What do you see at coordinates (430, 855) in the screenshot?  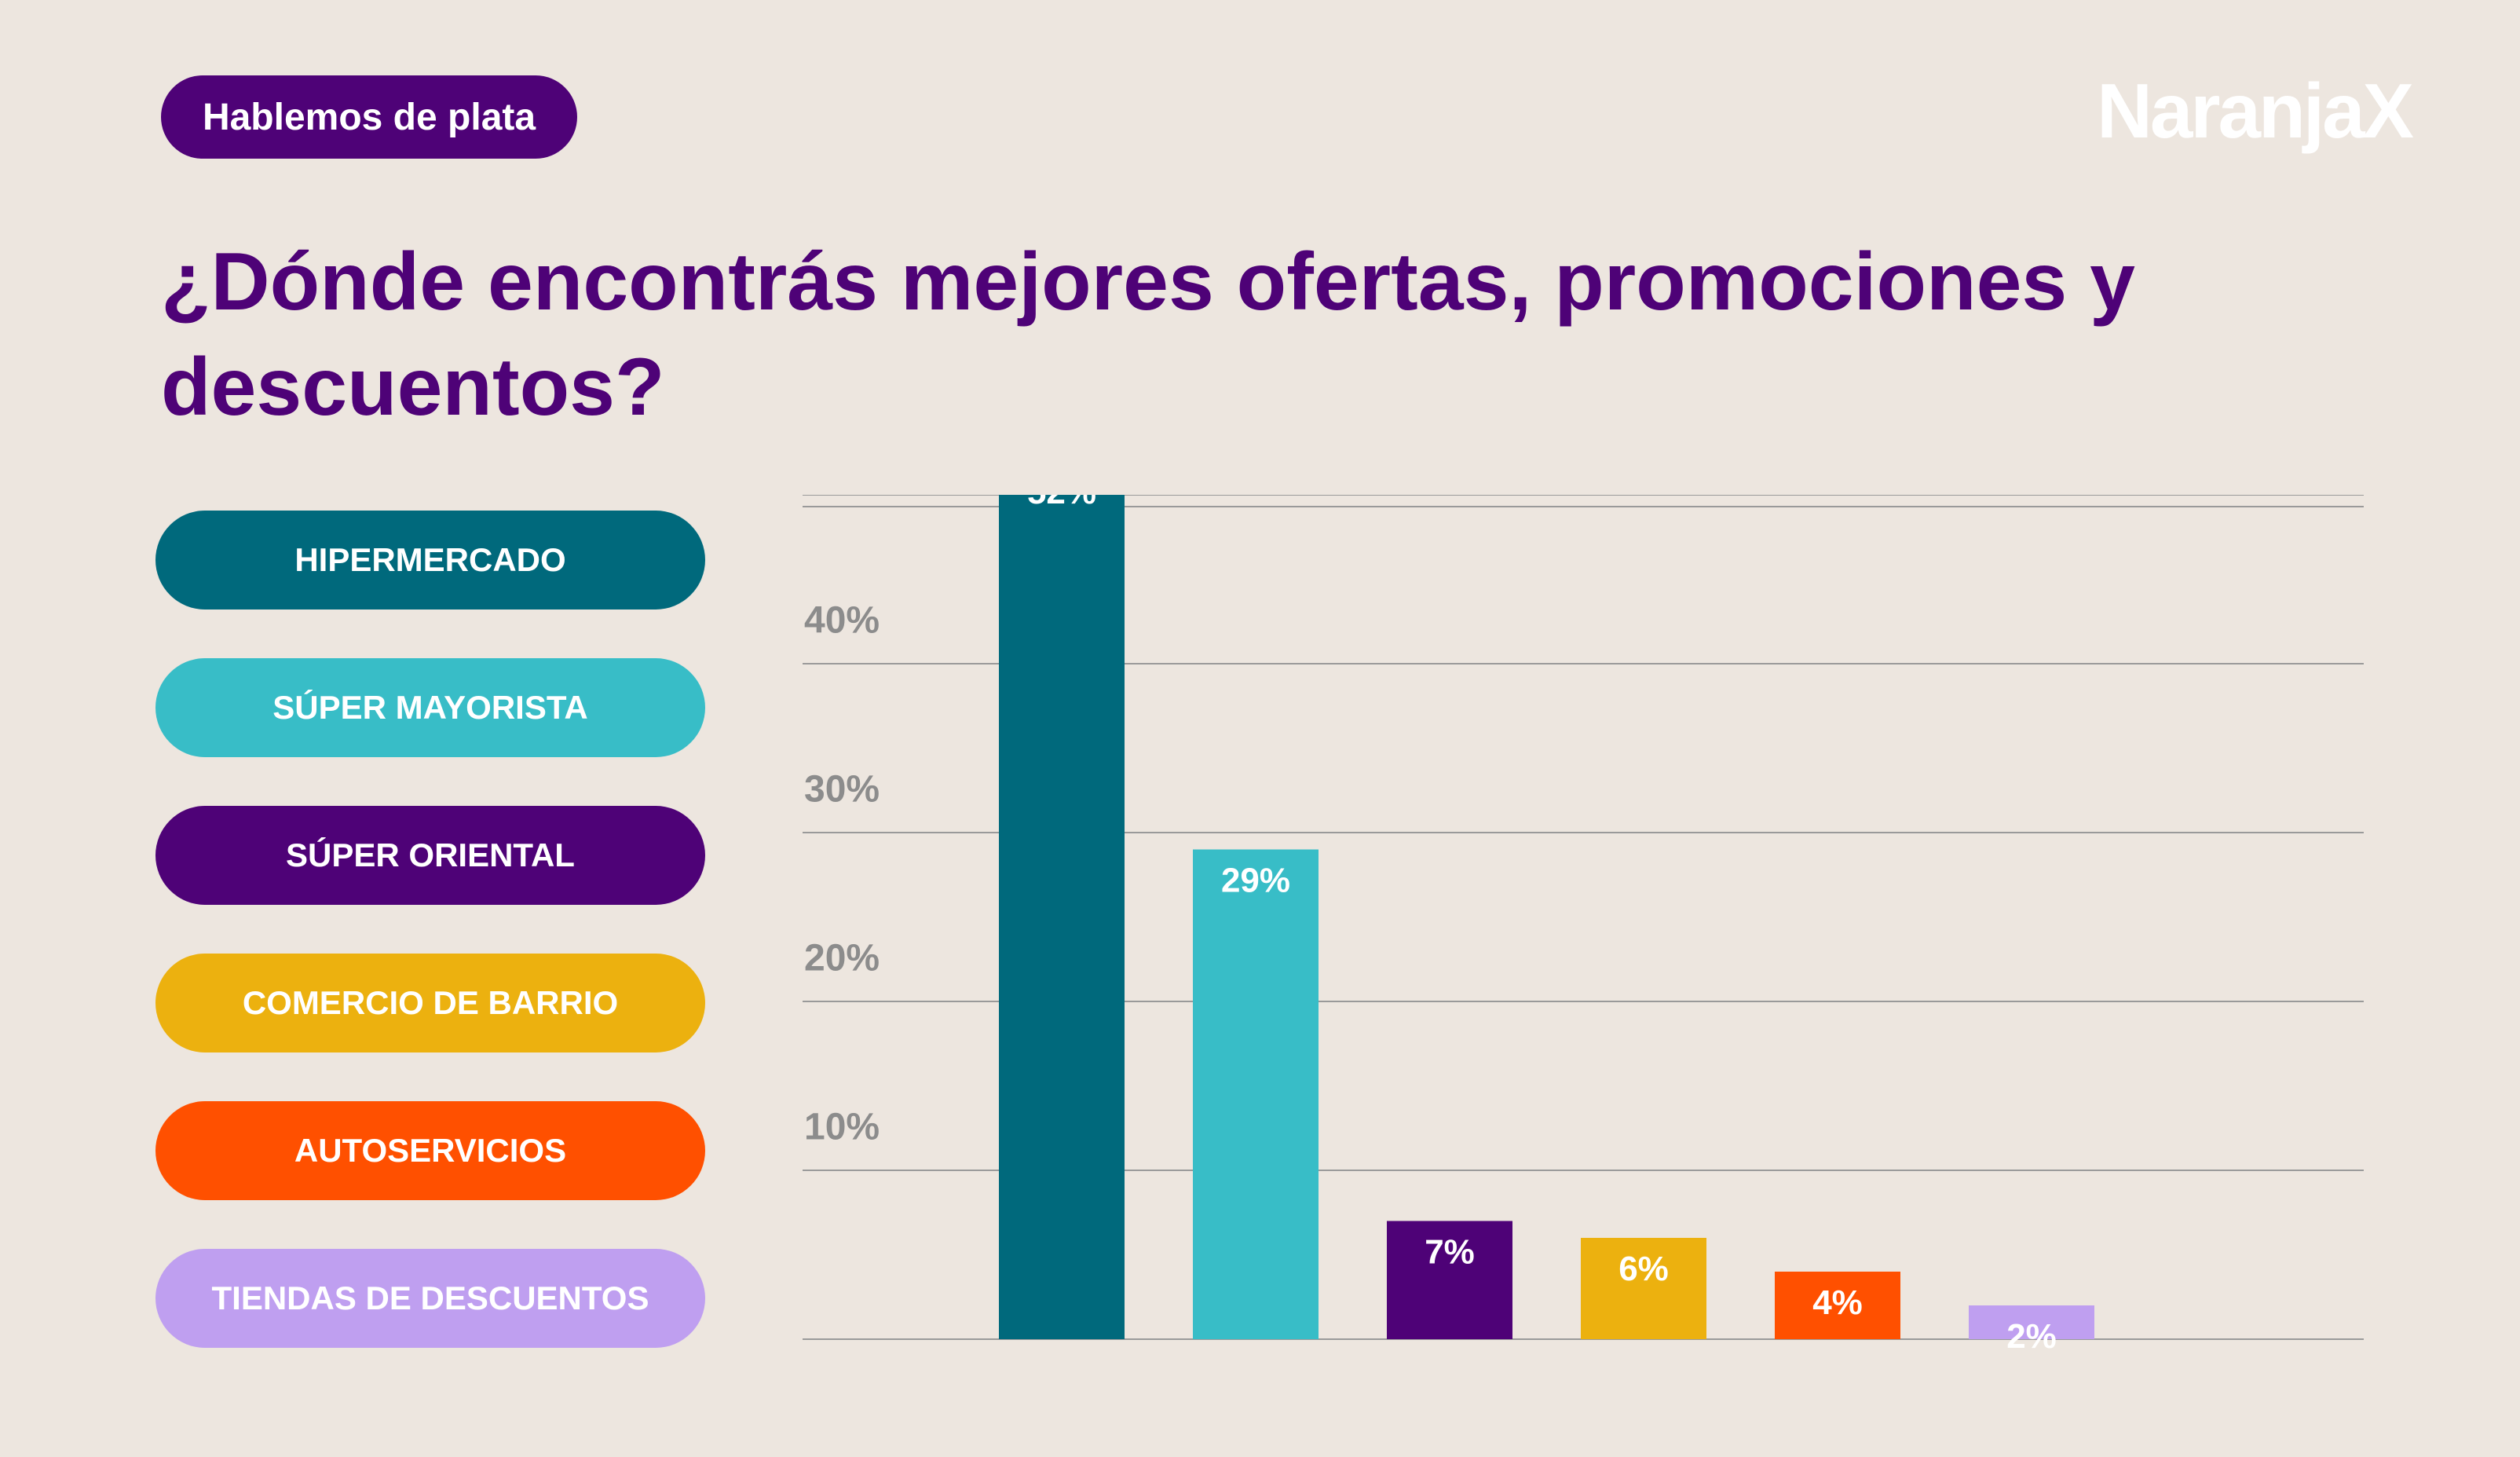 I see `legend-item-super-oriental: SÚPER ORIENTAL` at bounding box center [430, 855].